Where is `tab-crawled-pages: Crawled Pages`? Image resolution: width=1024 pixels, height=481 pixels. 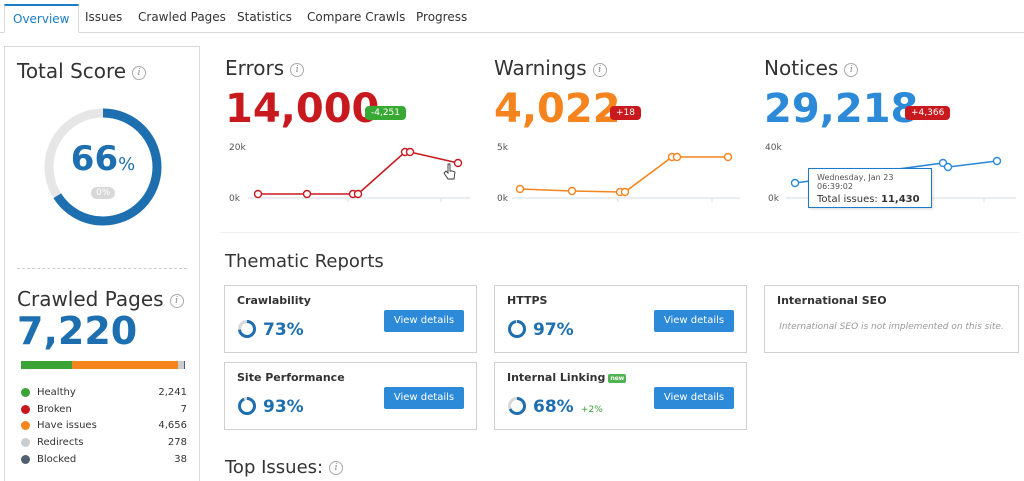 tab-crawled-pages: Crawled Pages is located at coordinates (182, 17).